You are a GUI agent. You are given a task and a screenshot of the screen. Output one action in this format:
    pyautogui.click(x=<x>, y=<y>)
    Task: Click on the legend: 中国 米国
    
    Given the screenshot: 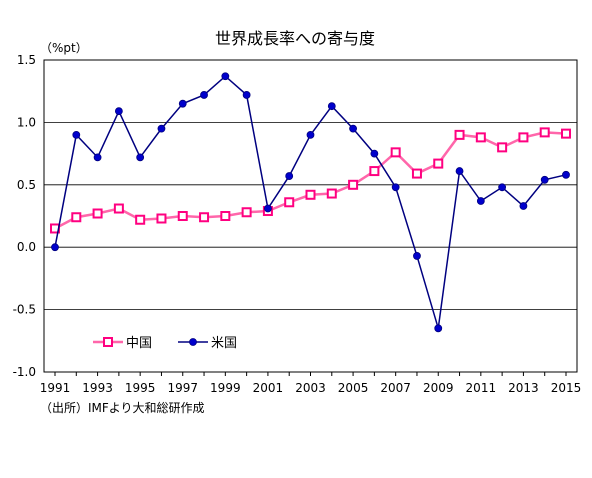 What is the action you would take?
    pyautogui.click(x=165, y=343)
    